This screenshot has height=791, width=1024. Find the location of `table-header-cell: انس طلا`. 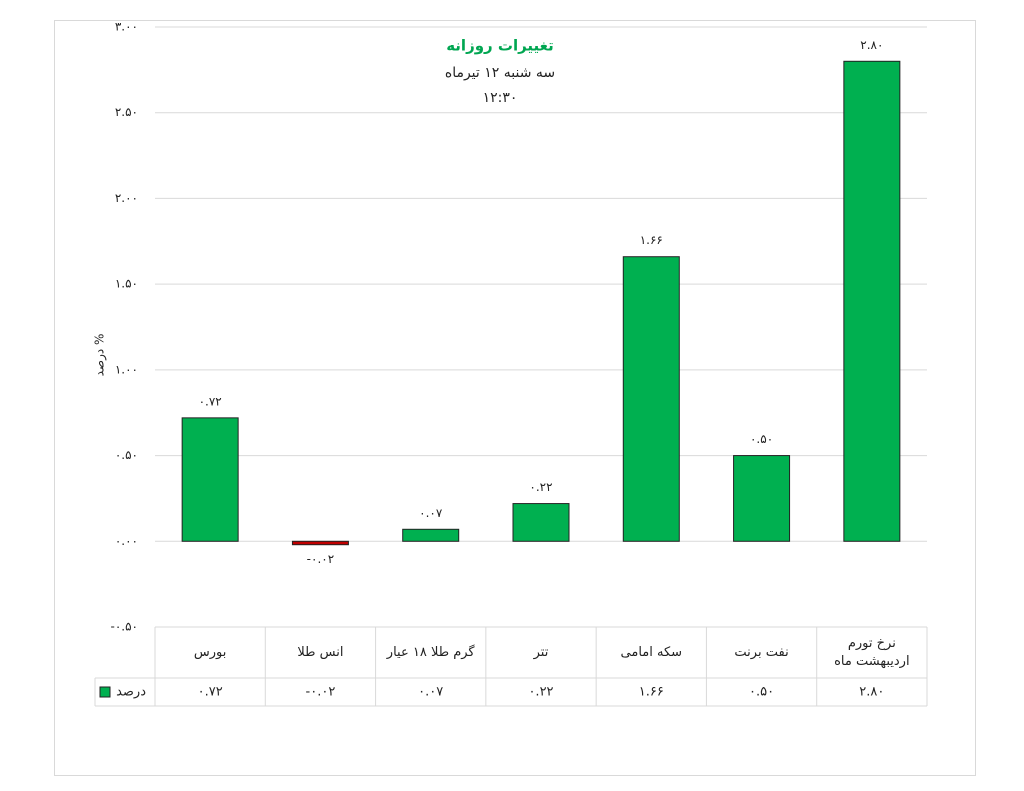

table-header-cell: انس طلا is located at coordinates (320, 652).